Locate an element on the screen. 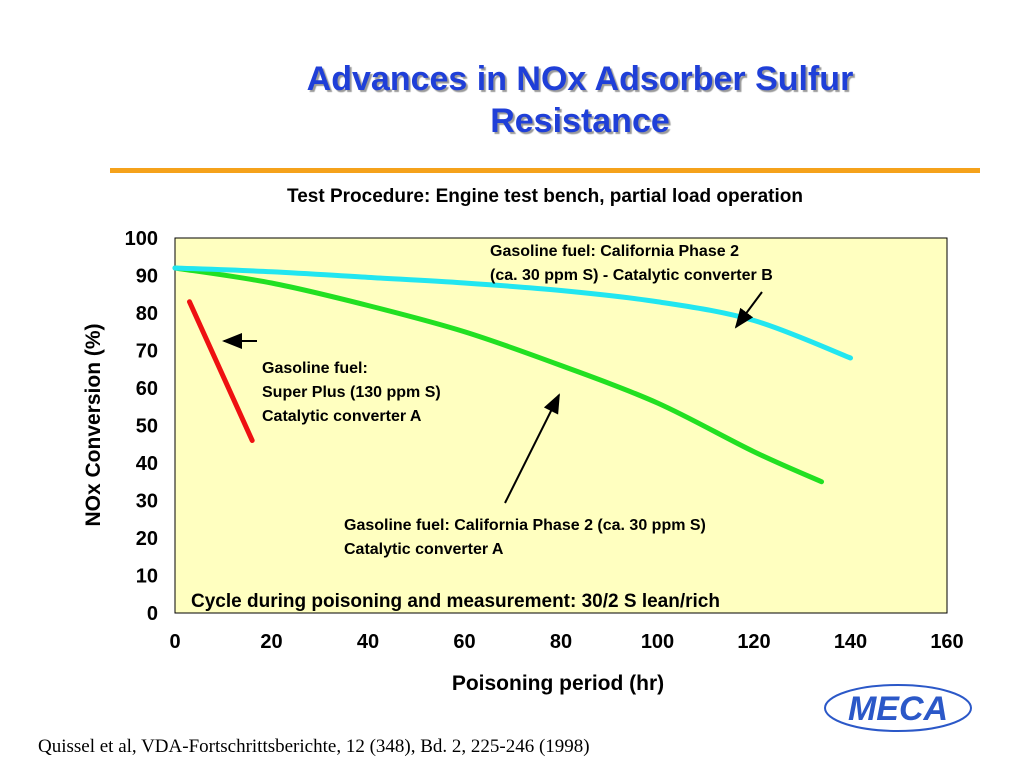 The width and height of the screenshot is (1024, 768). y-tick-label: 80 is located at coordinates (147, 314).